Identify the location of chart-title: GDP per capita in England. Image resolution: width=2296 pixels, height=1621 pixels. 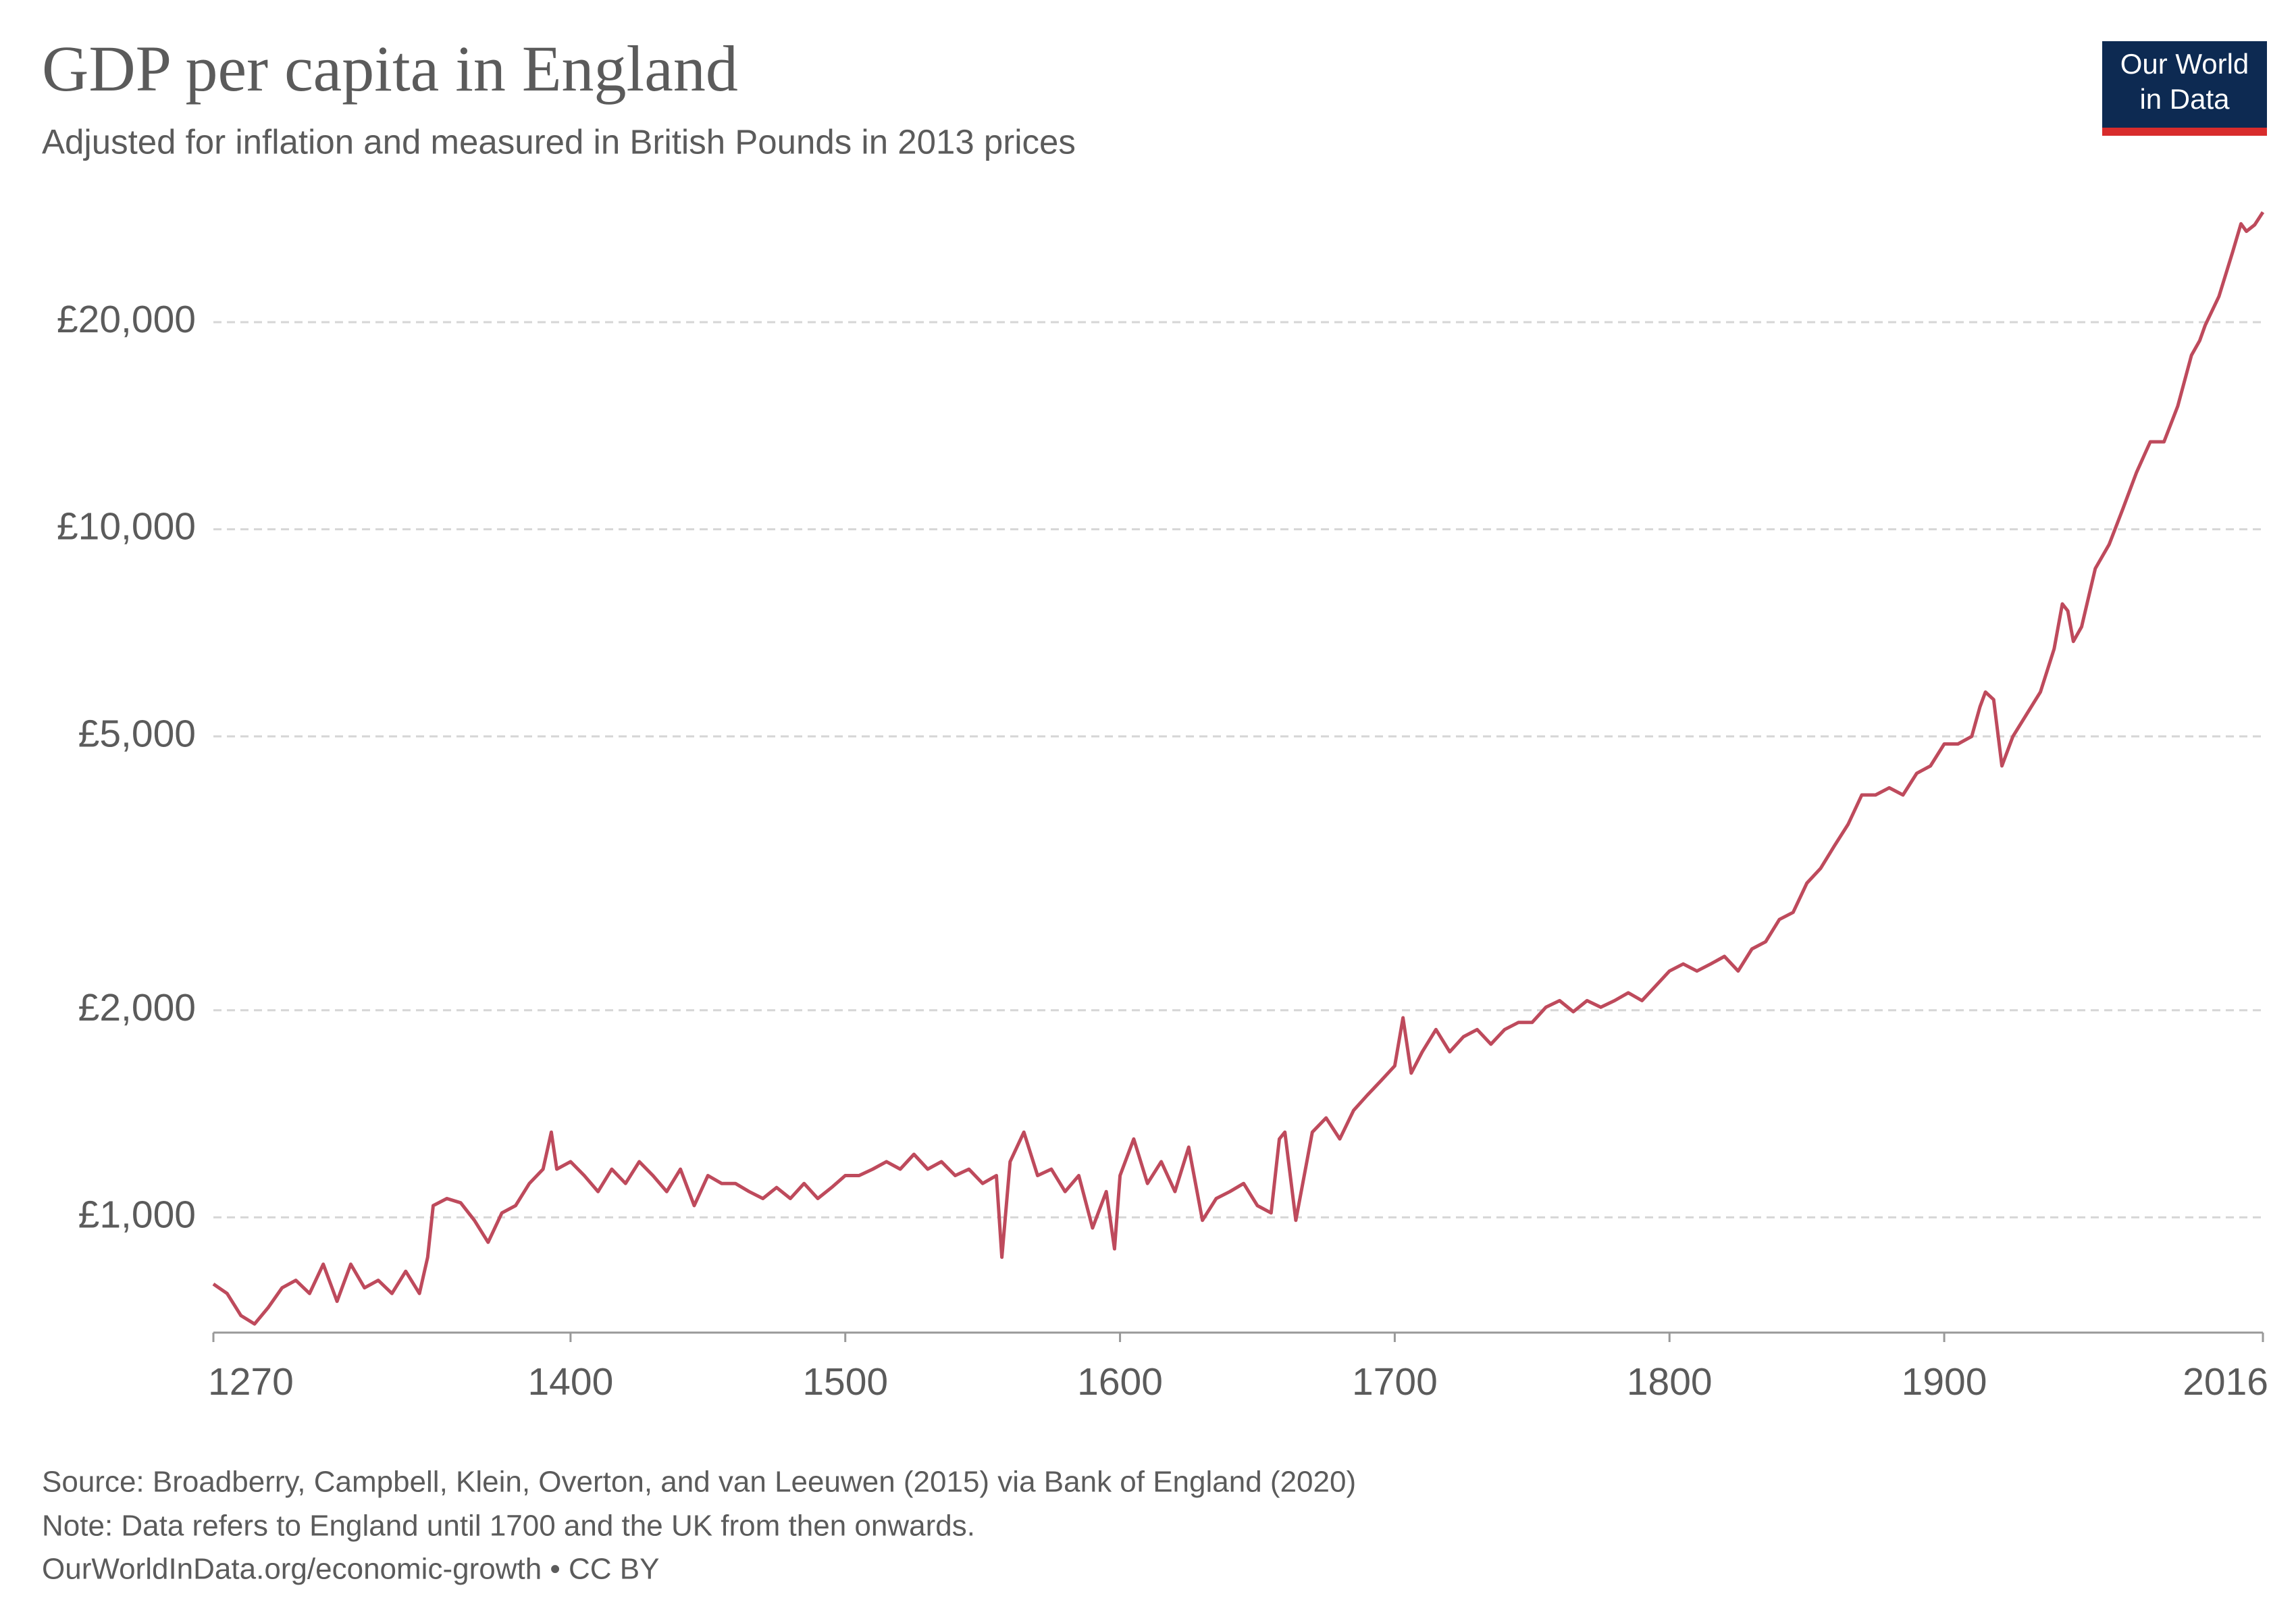
(390, 68).